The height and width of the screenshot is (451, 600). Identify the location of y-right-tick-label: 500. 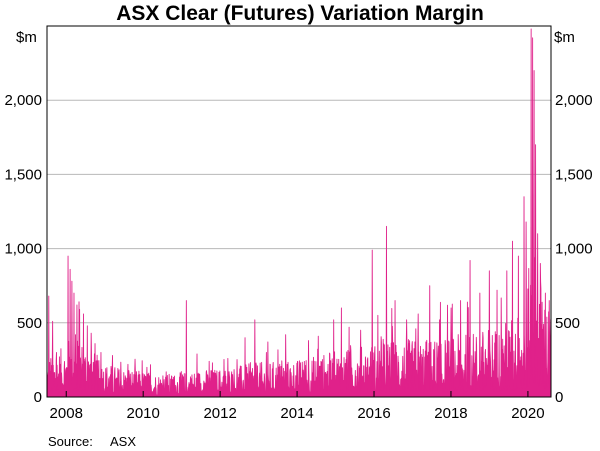
(567, 323).